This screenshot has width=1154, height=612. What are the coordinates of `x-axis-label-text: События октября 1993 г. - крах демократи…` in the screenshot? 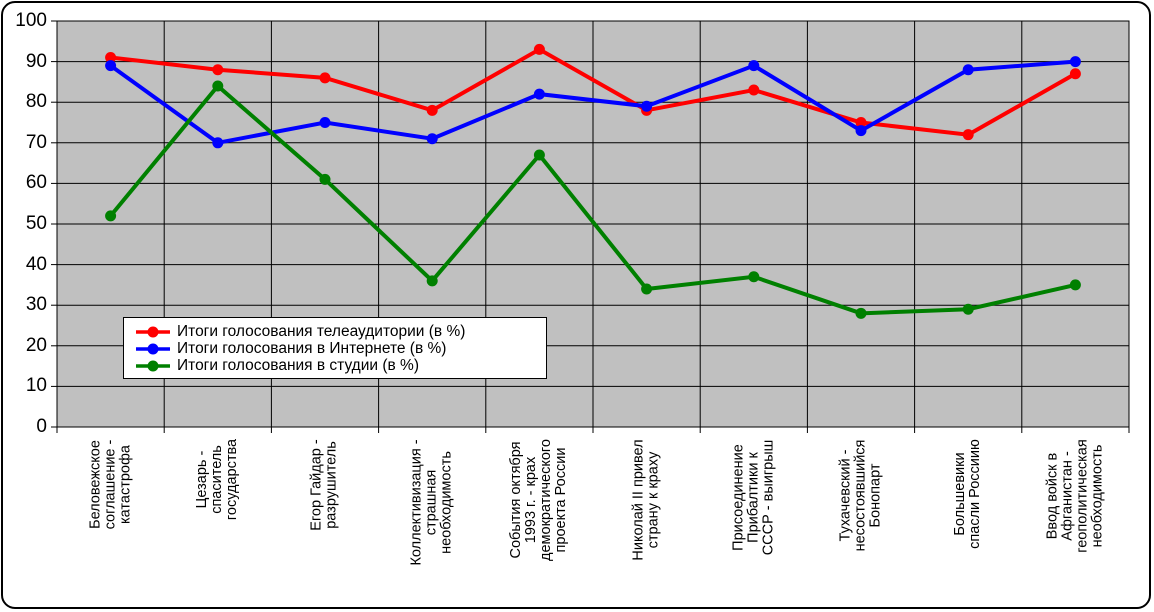 It's located at (539, 500).